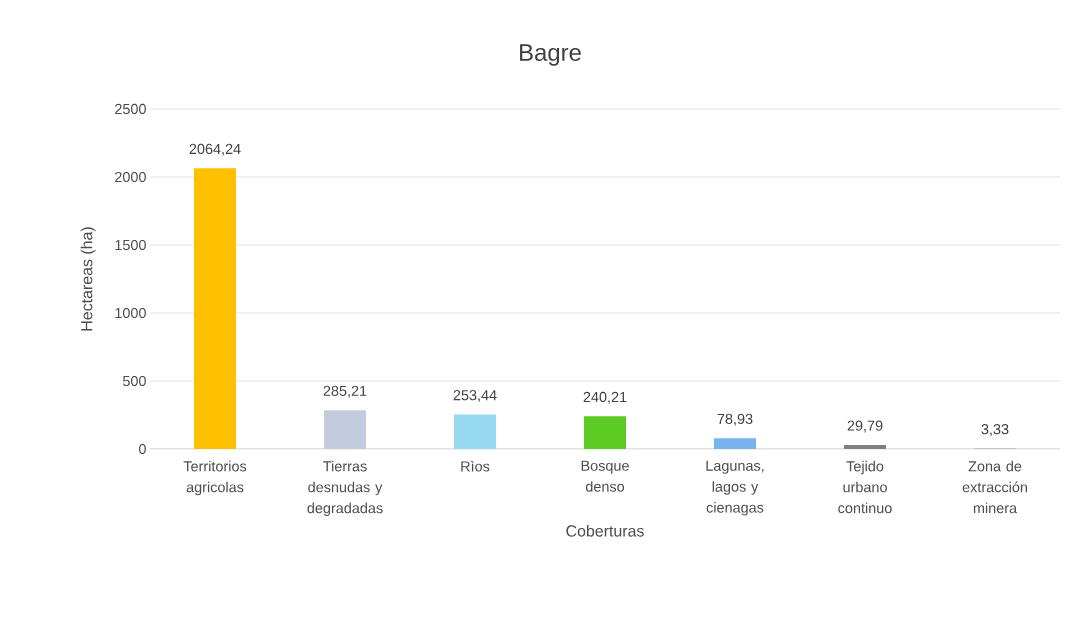 This screenshot has width=1075, height=621. Describe the element at coordinates (605, 530) in the screenshot. I see `x-axis-title: Coberturas` at that location.